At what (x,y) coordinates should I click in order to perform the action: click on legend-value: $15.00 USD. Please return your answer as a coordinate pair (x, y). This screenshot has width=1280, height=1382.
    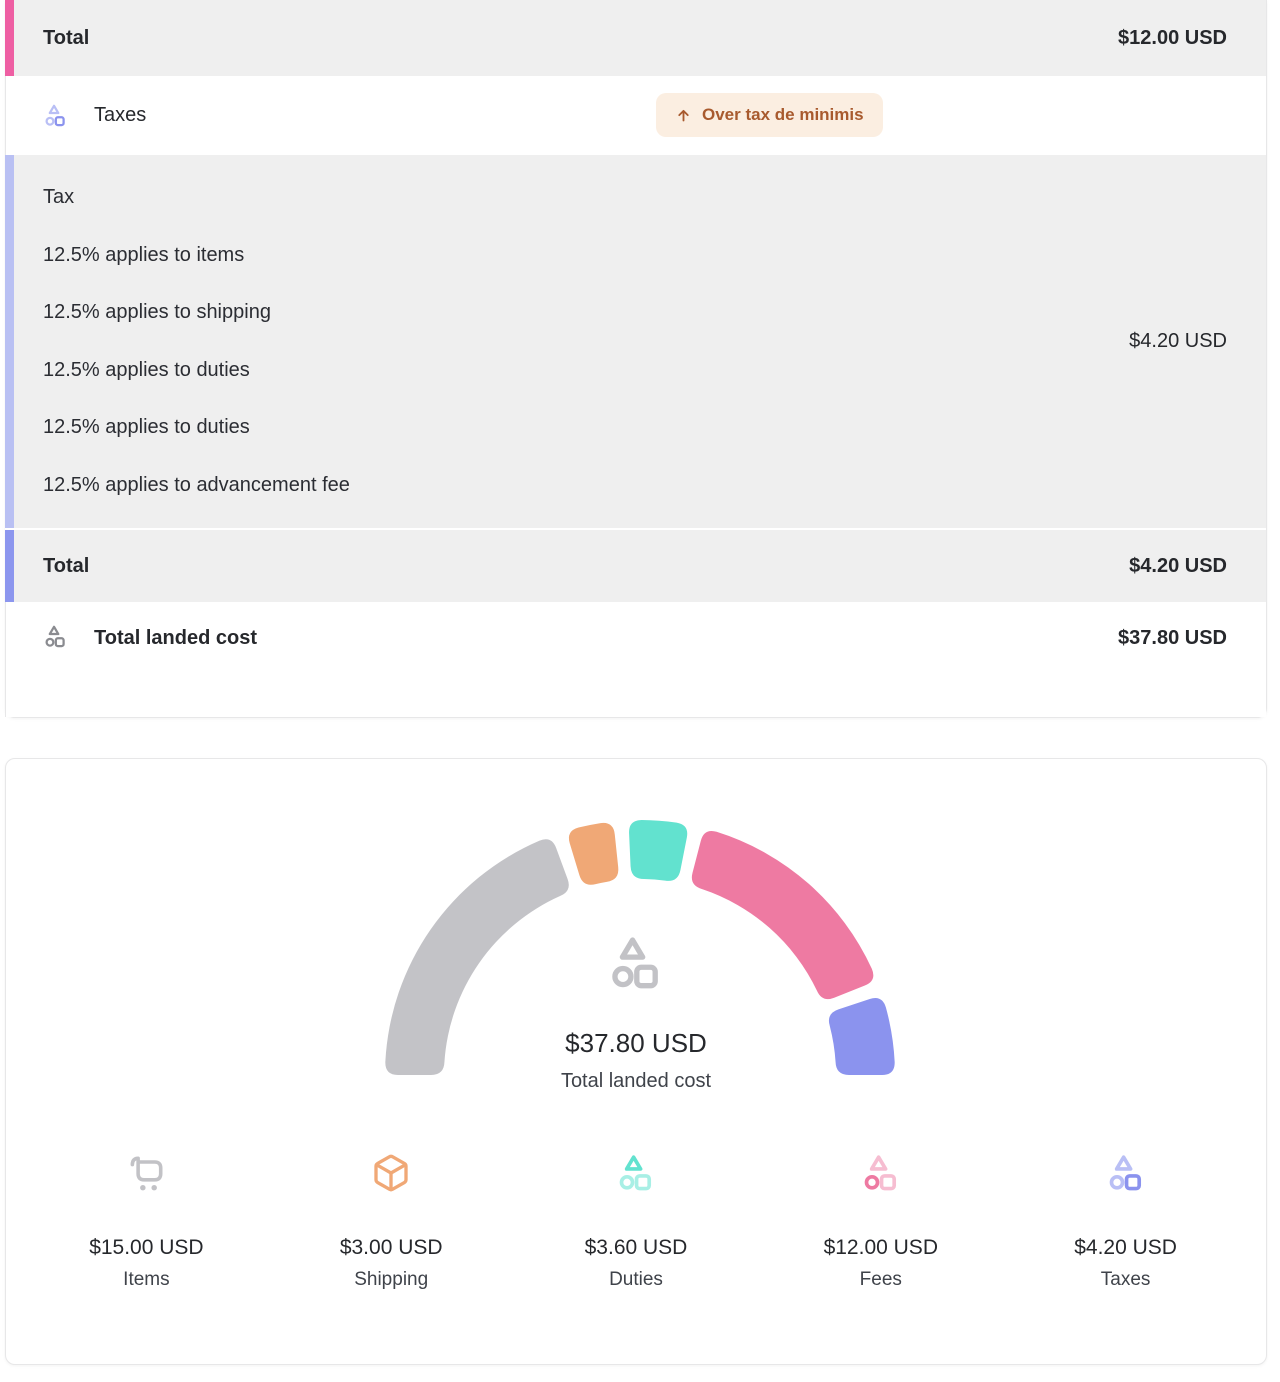
    Looking at the image, I should click on (146, 1247).